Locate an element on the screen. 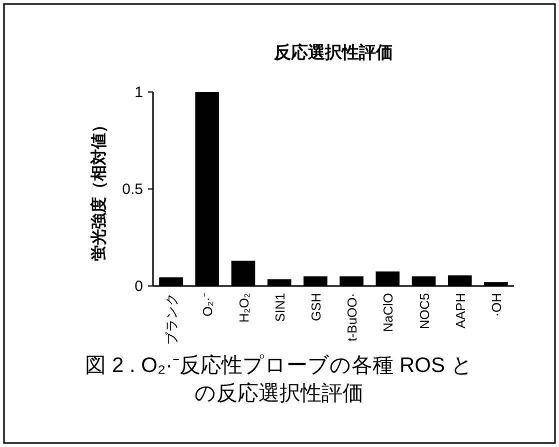  x-tick-label: AAPH is located at coordinates (460, 310).